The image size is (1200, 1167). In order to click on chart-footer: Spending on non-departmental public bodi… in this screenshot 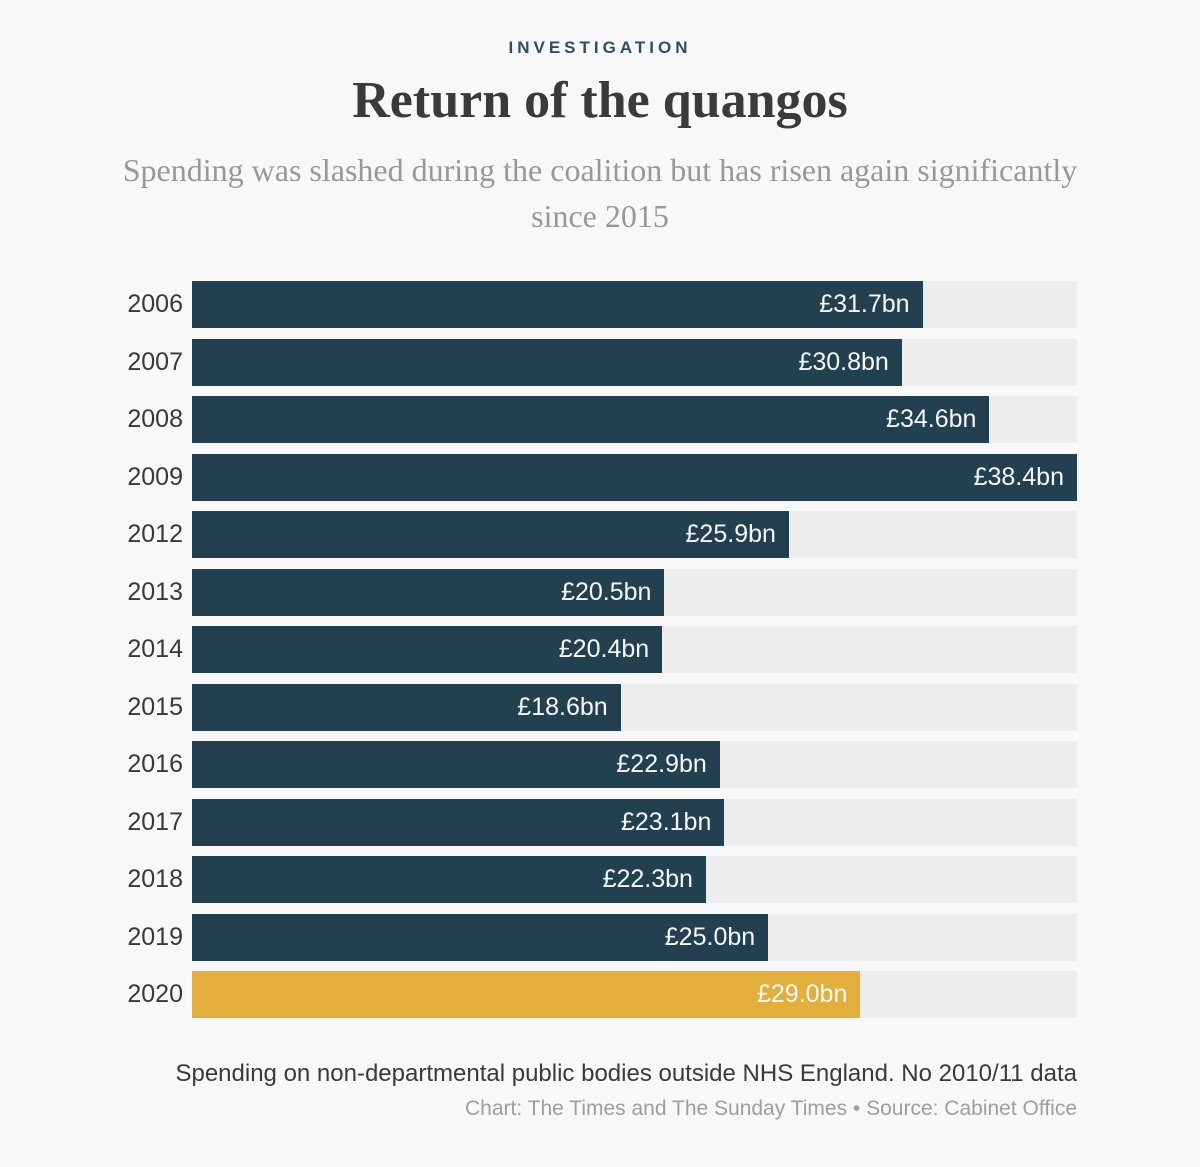, I will do `click(538, 1090)`.